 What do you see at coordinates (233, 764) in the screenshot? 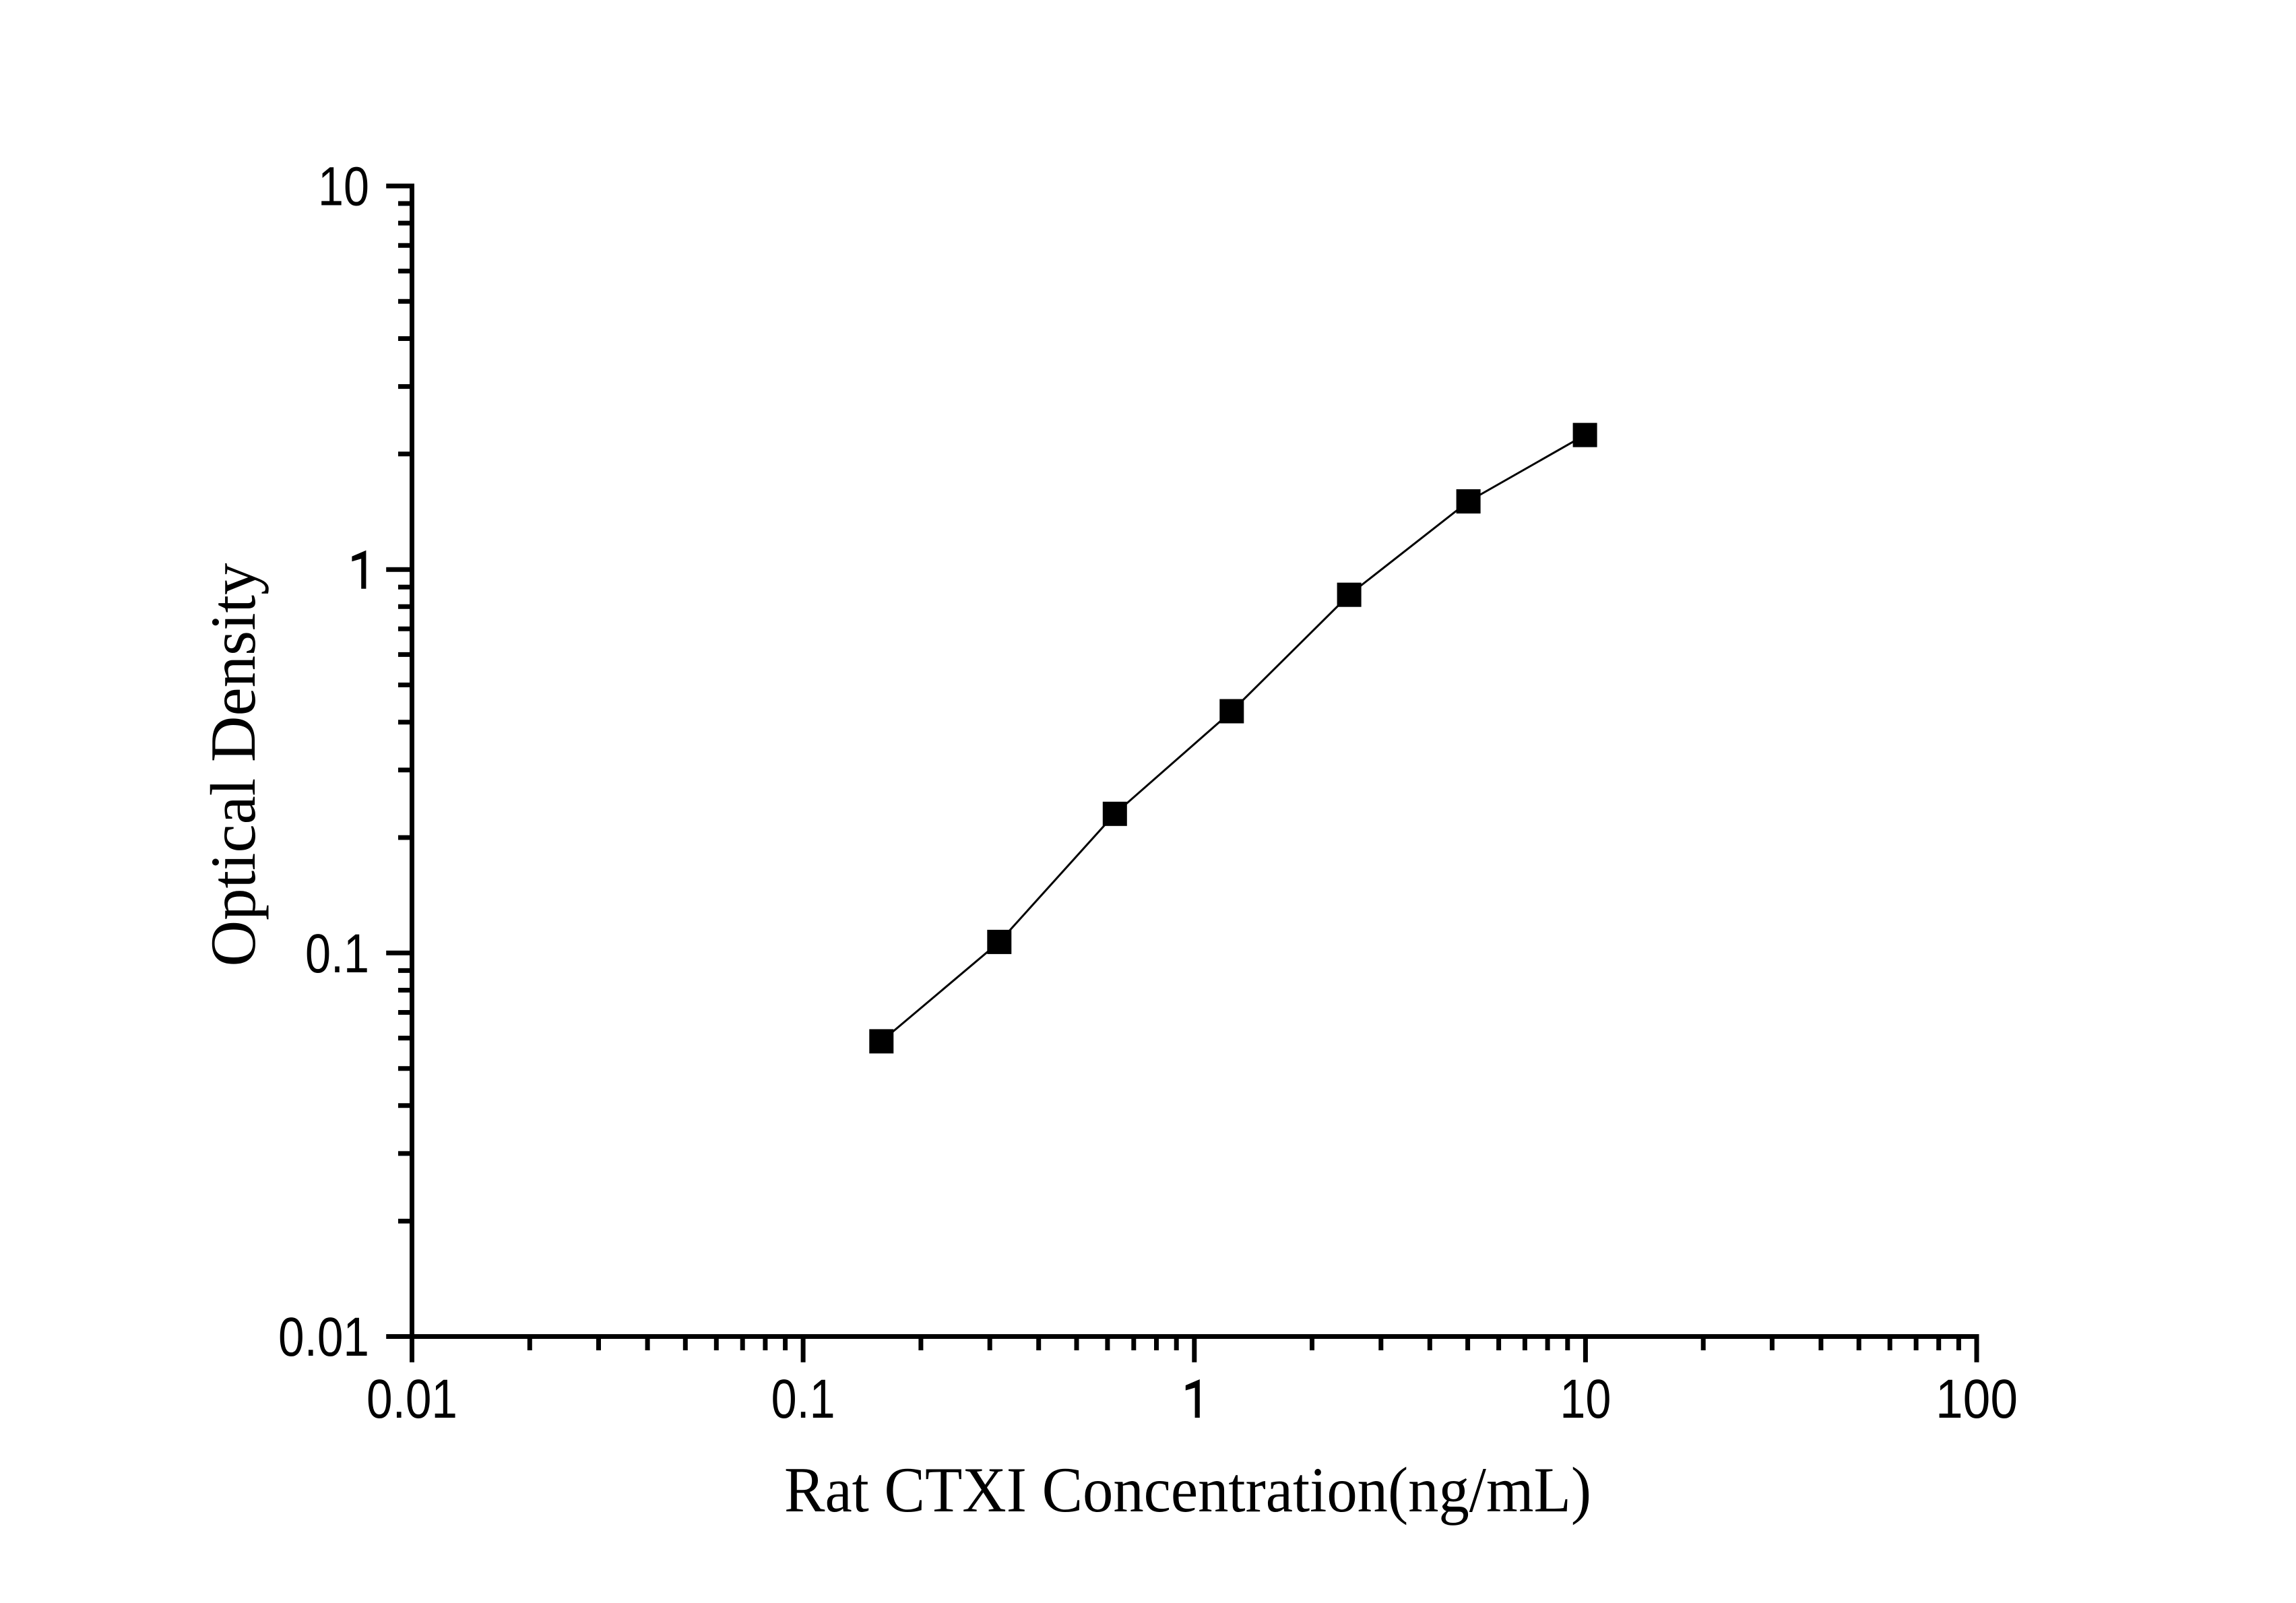
I see `svg-text: Optical Density` at bounding box center [233, 764].